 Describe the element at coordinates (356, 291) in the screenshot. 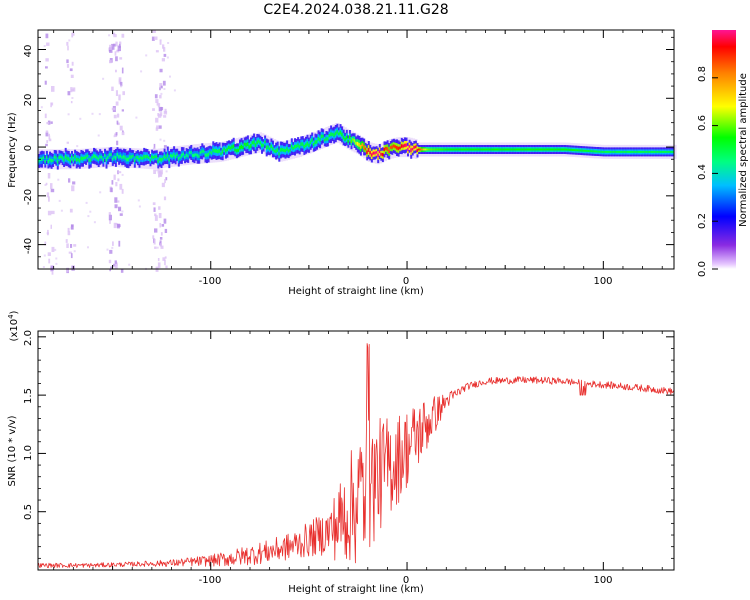

I see `spectrogram-xlabel: Height of straight line (km)` at that location.